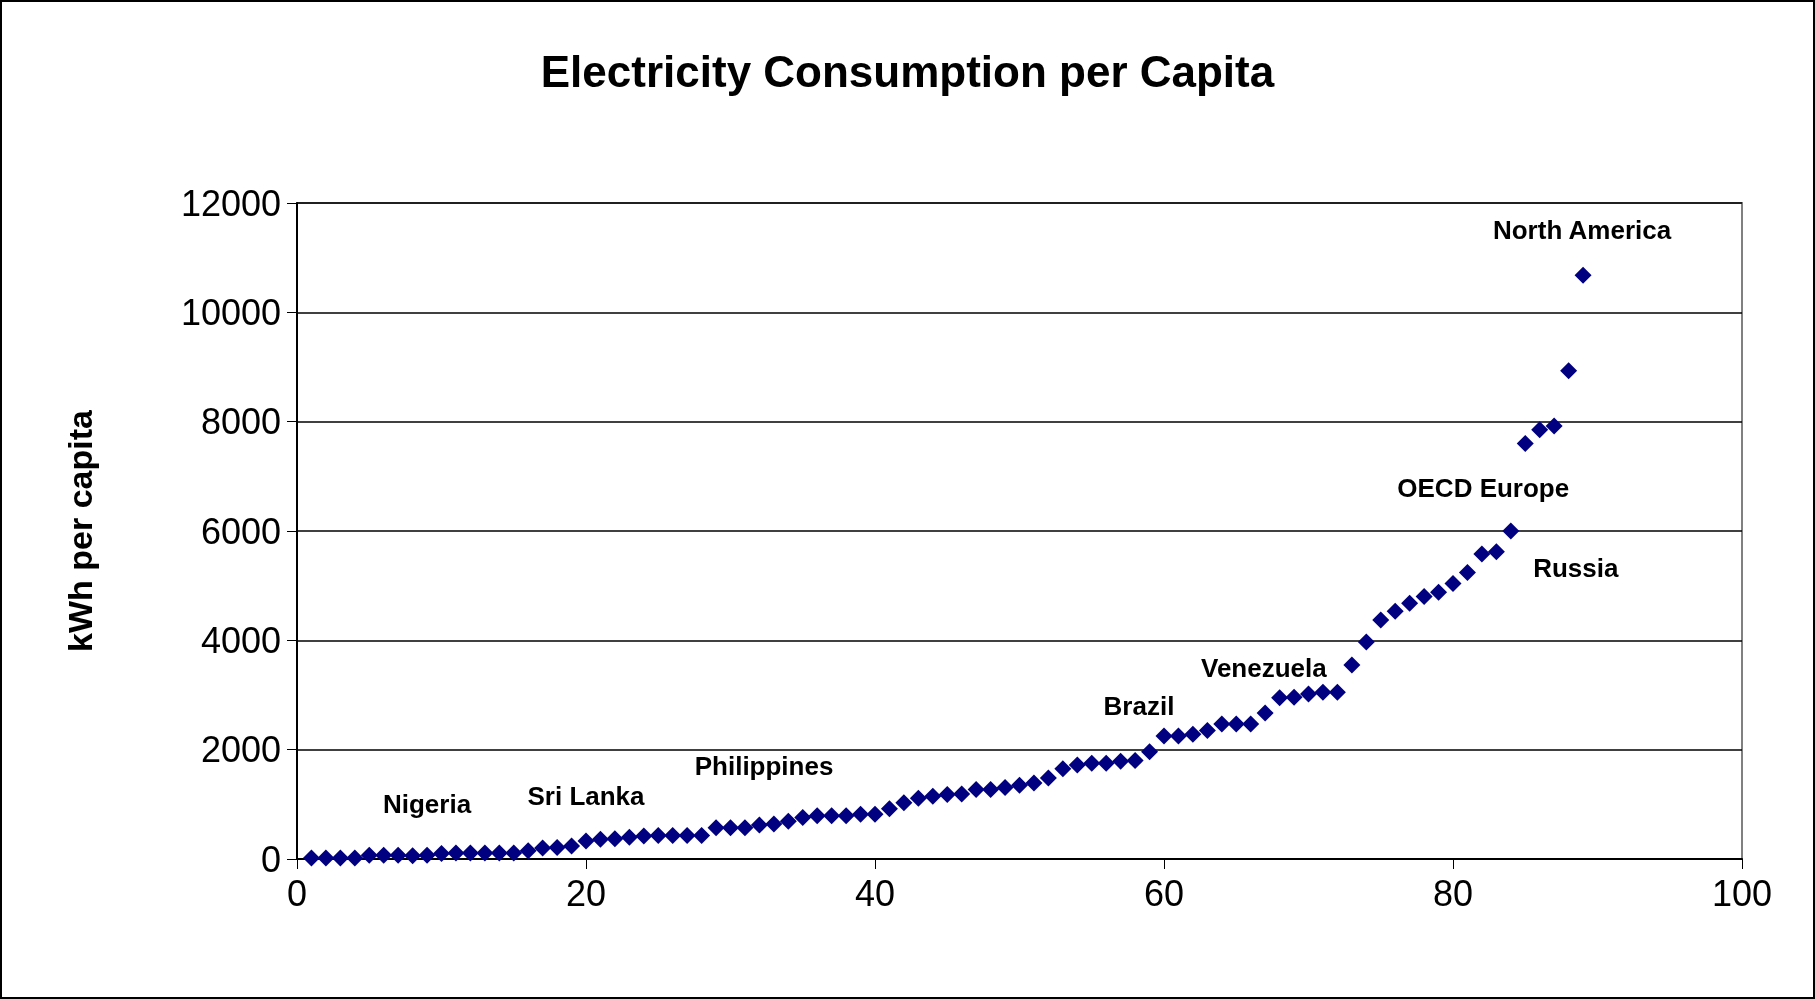 The image size is (1815, 999). I want to click on annotation: Sri Lanka, so click(586, 795).